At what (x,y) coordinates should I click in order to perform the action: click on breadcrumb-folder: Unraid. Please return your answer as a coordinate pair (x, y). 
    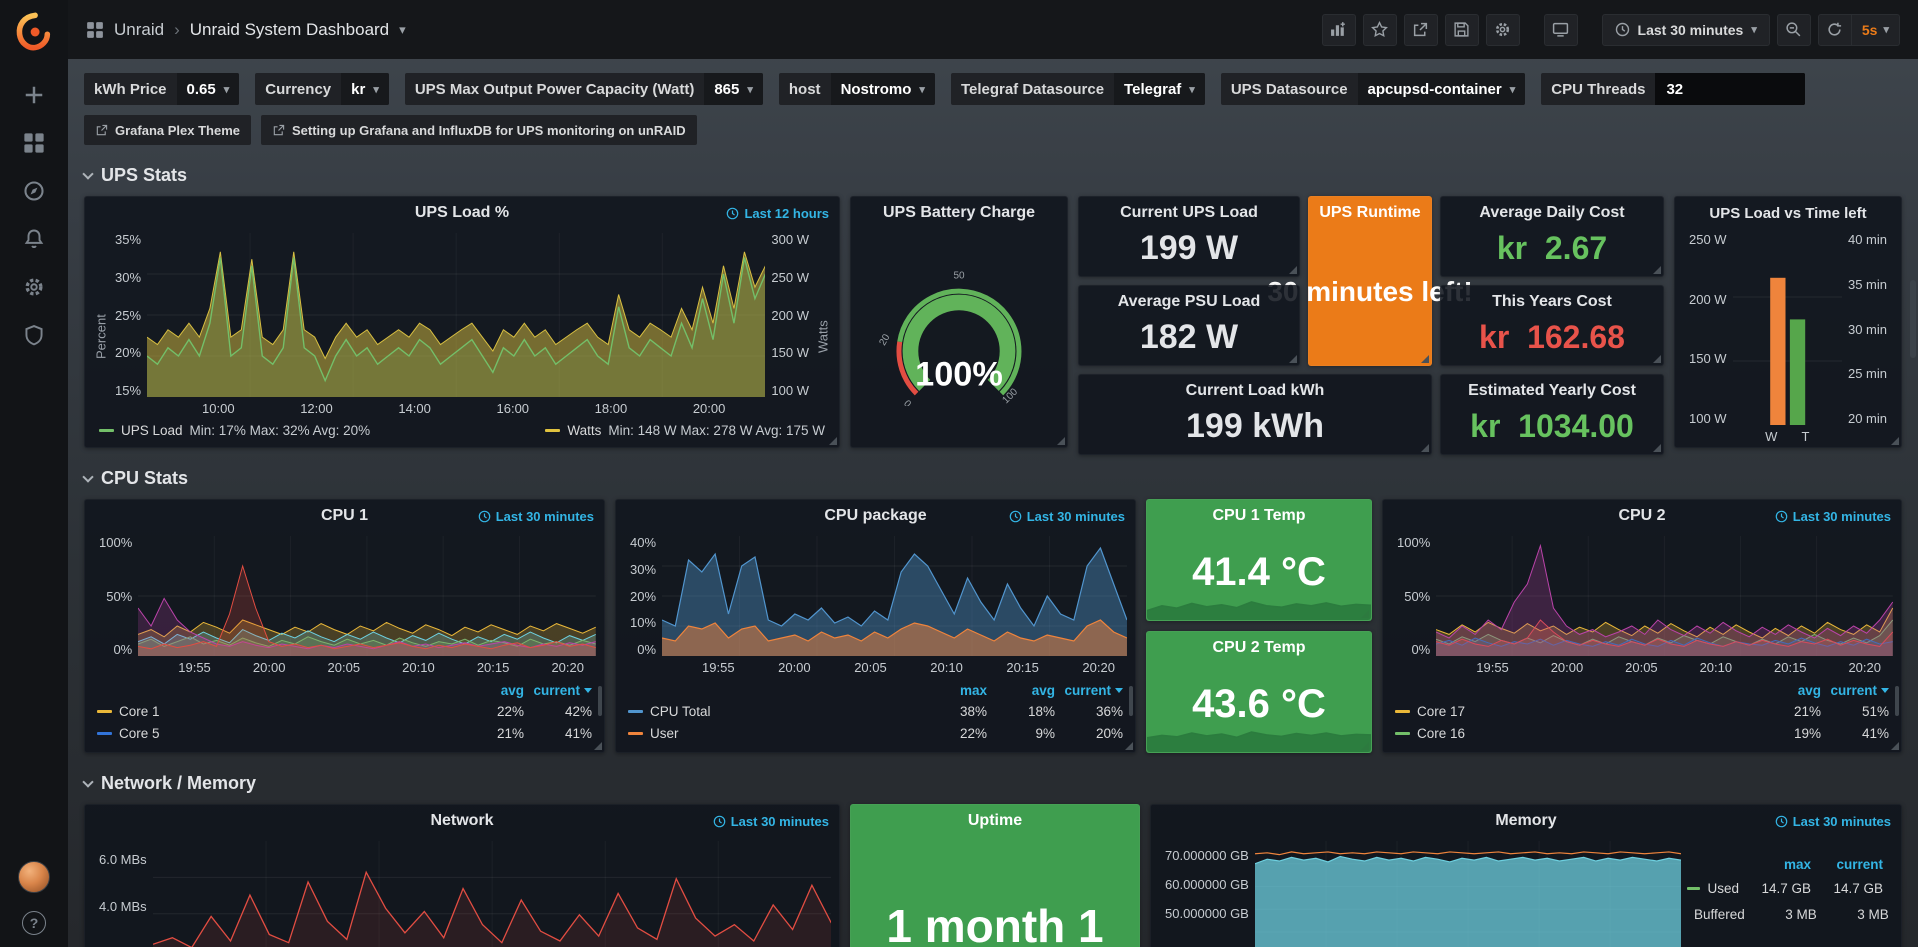
    Looking at the image, I should click on (139, 29).